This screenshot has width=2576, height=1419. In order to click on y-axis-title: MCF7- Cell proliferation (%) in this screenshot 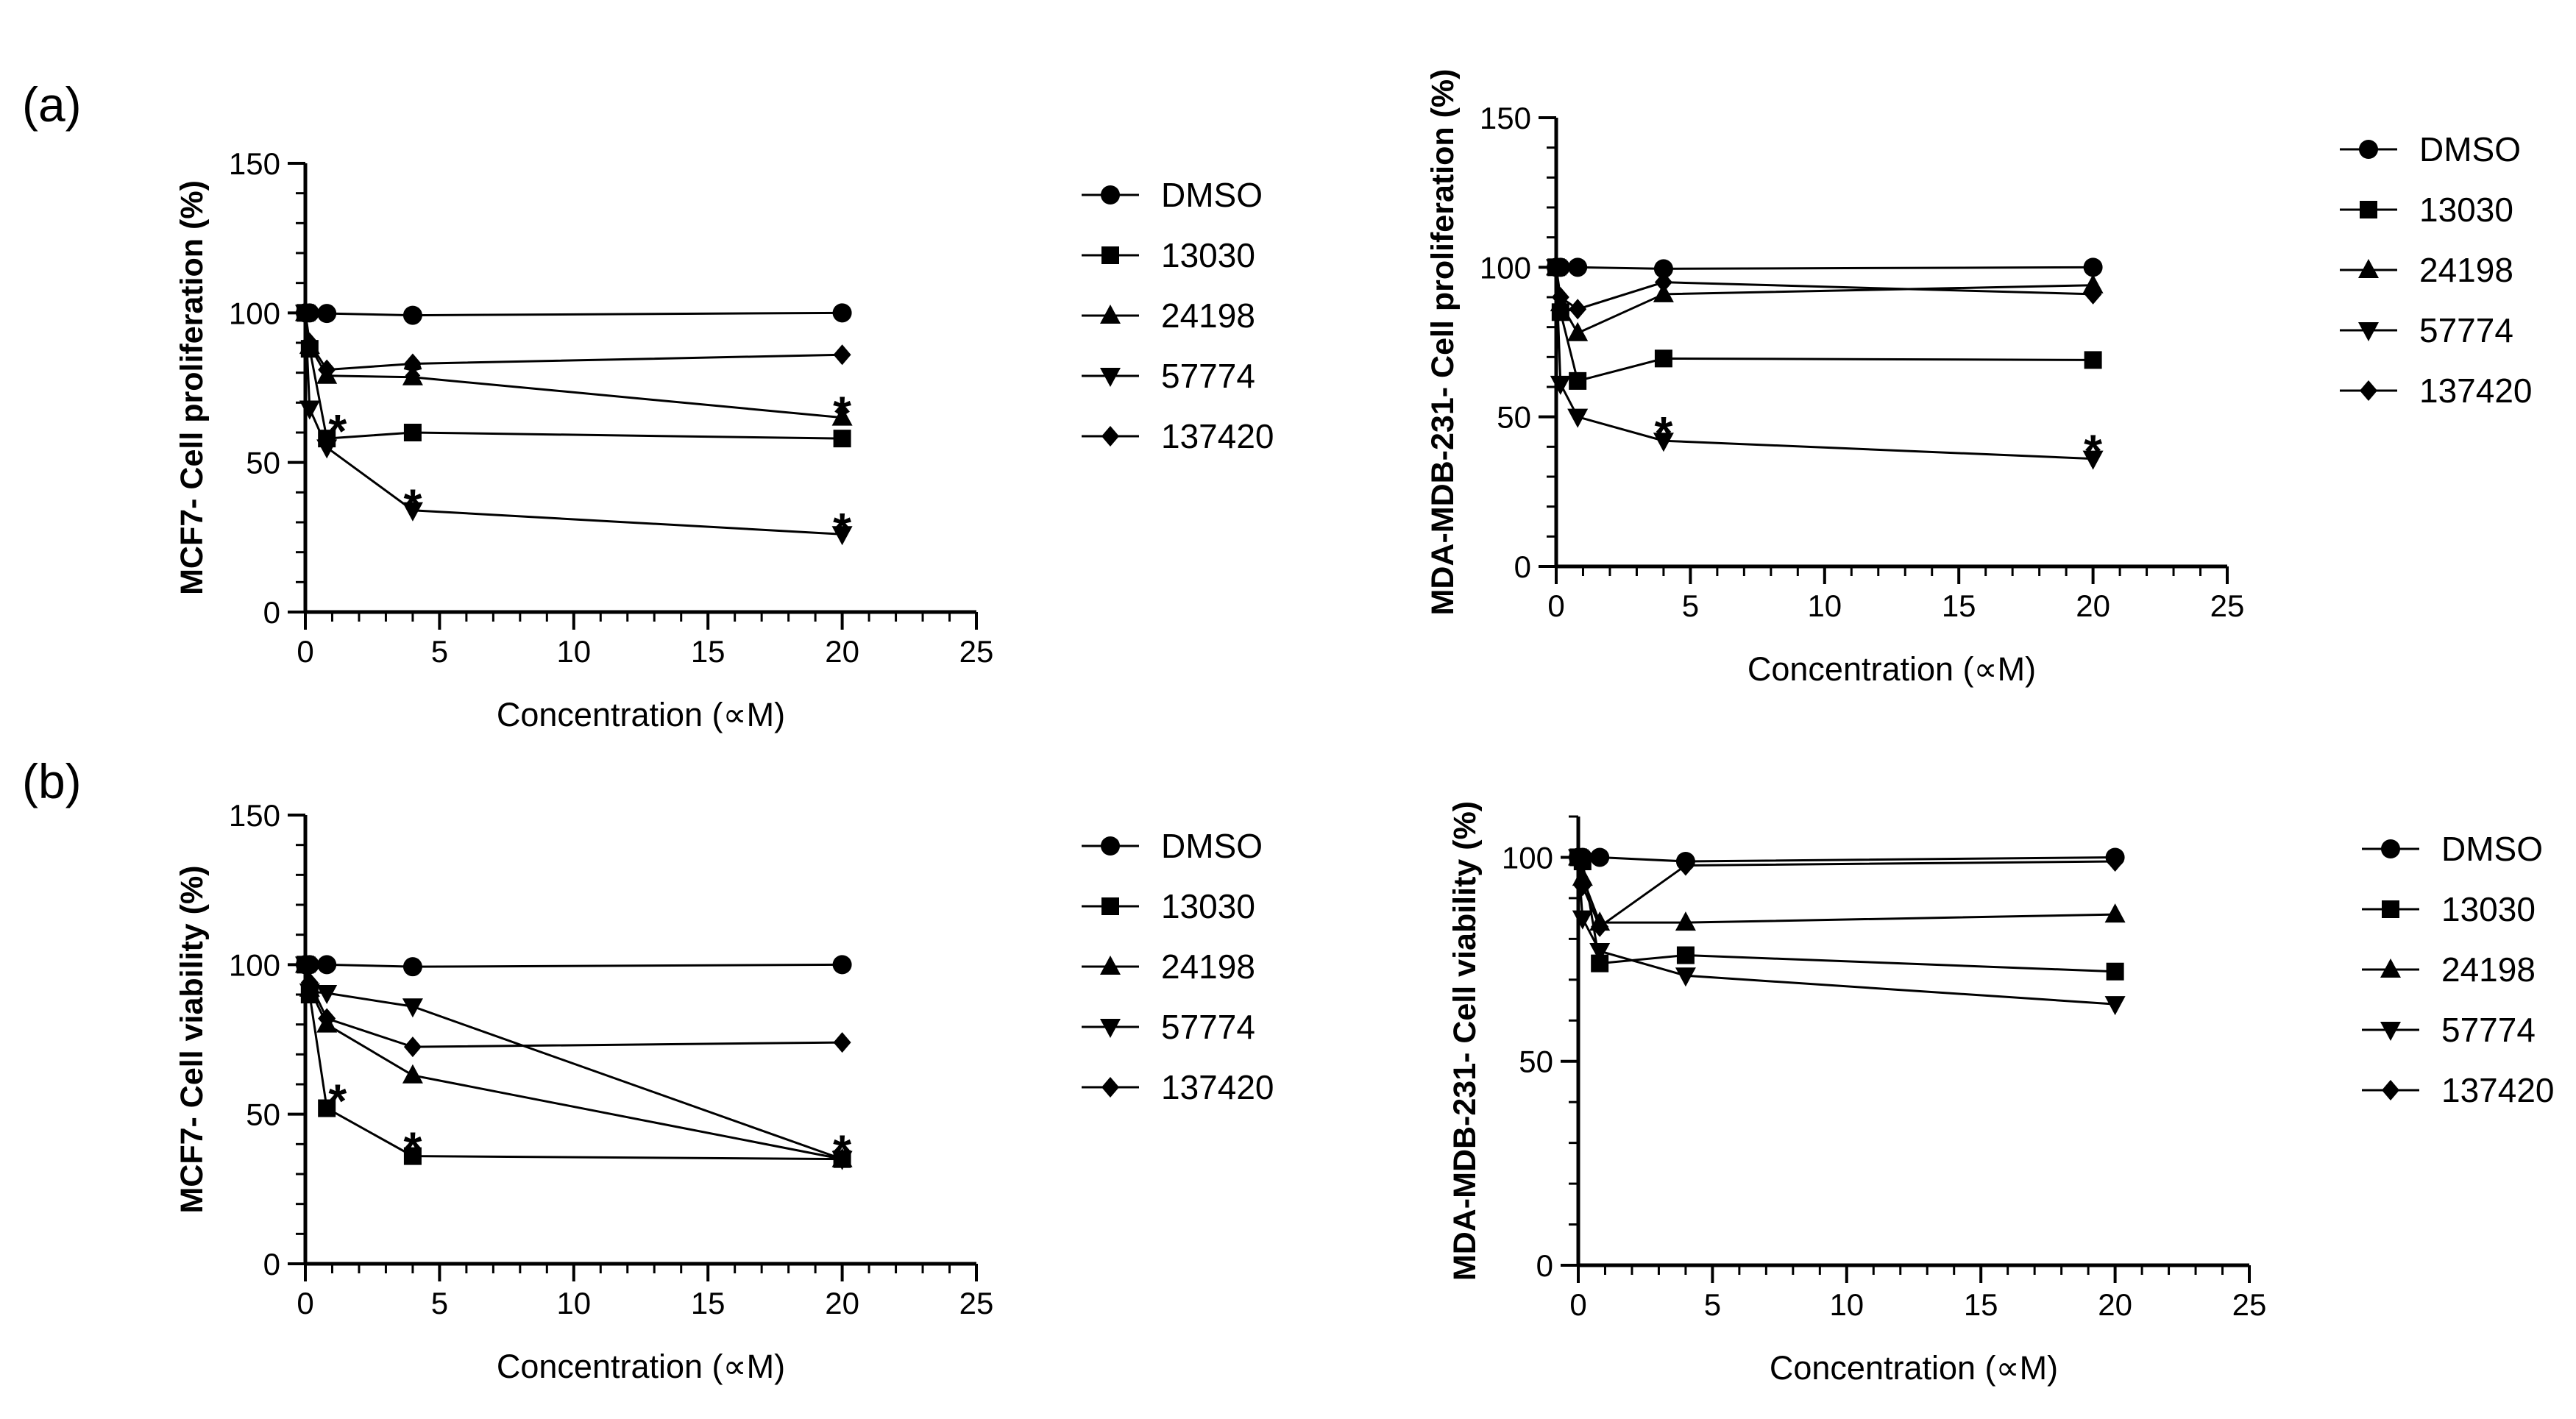, I will do `click(192, 388)`.